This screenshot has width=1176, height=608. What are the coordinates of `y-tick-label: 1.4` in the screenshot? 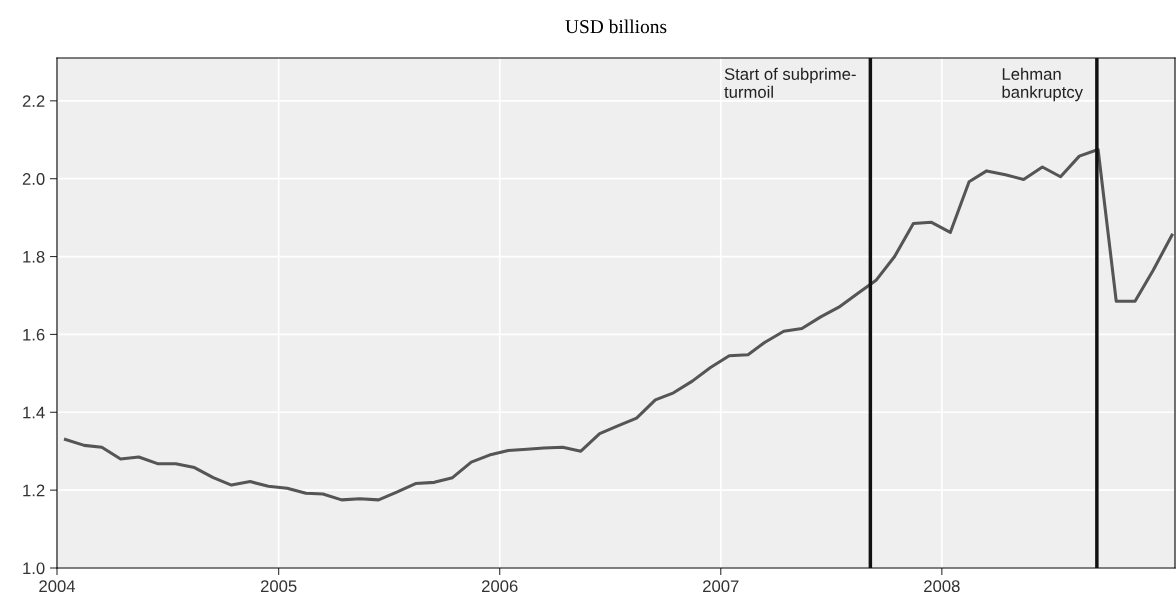 It's located at (34, 412).